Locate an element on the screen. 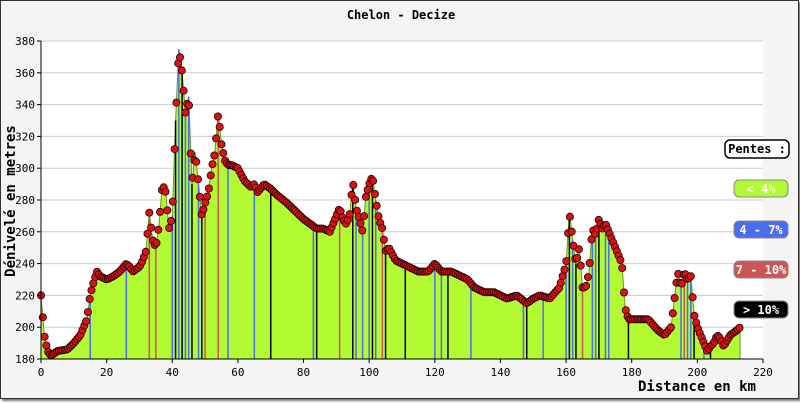 The image size is (800, 403). x-axis-label: Distance en km is located at coordinates (697, 387).